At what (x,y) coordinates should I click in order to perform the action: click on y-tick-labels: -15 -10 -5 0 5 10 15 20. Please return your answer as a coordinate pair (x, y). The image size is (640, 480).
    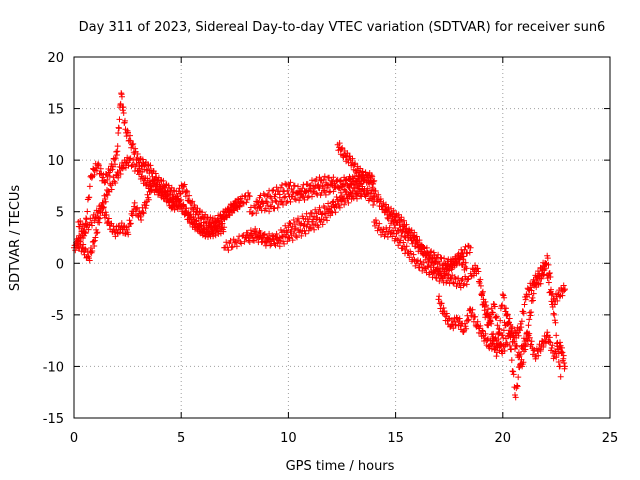
    Looking at the image, I should click on (53, 239).